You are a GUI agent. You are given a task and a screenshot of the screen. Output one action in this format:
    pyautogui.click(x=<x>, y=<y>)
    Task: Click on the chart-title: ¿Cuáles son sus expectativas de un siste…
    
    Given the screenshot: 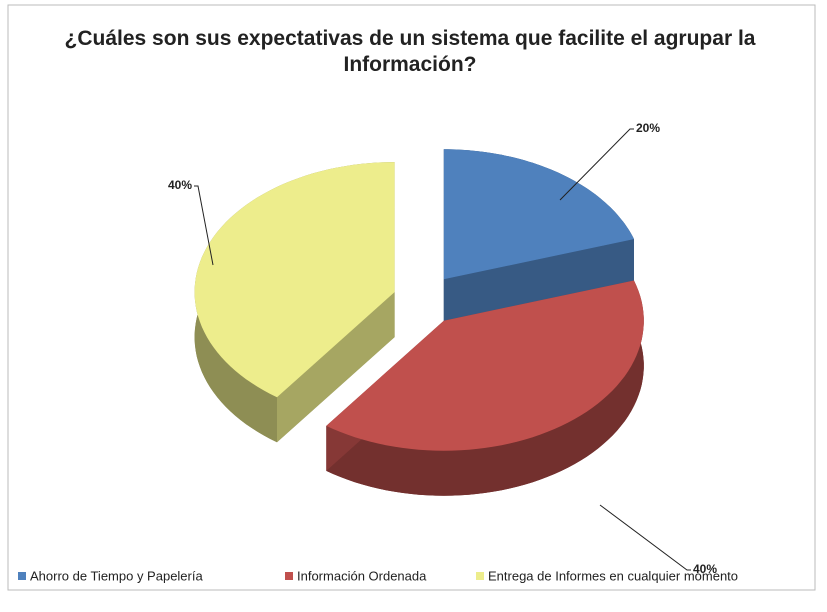 What is the action you would take?
    pyautogui.click(x=410, y=51)
    